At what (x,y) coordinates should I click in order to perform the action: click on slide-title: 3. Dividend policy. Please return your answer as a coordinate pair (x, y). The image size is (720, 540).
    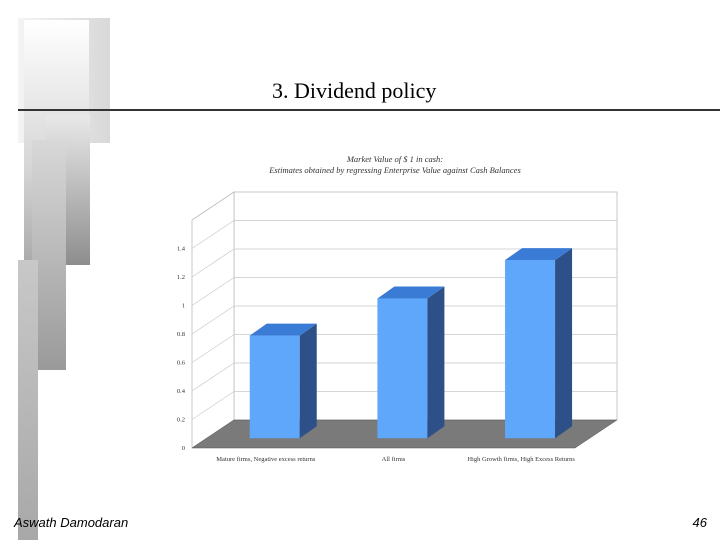
    Looking at the image, I should click on (354, 90).